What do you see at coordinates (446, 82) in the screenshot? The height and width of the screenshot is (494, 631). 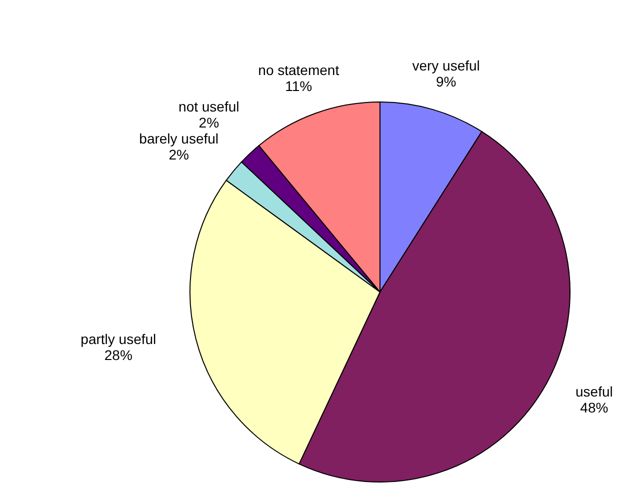 I see `data-label: 9%` at bounding box center [446, 82].